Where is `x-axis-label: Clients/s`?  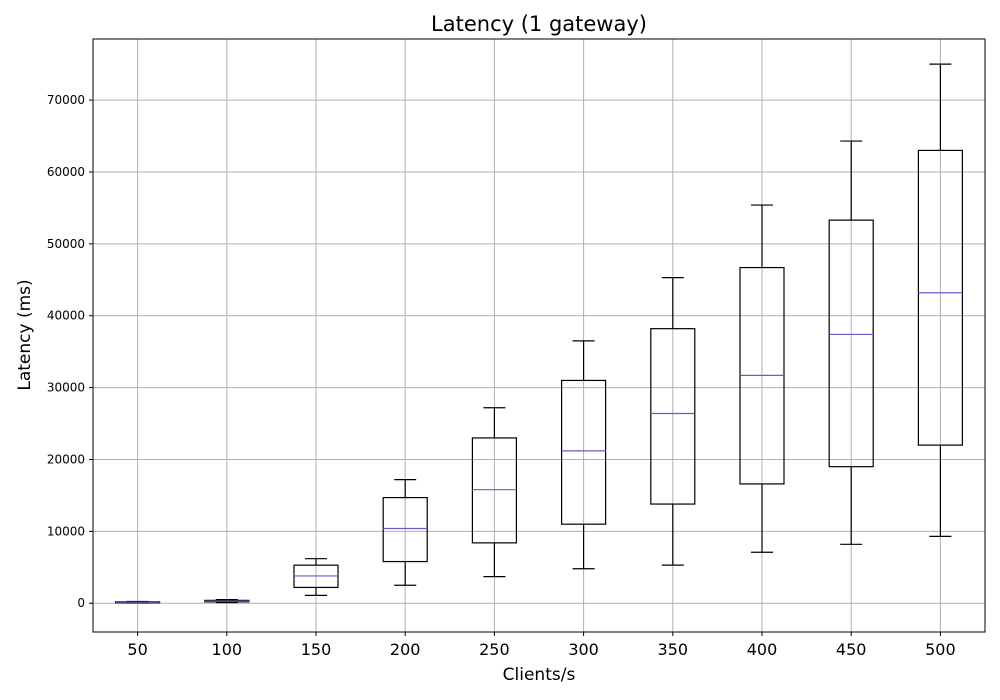
x-axis-label: Clients/s is located at coordinates (539, 675).